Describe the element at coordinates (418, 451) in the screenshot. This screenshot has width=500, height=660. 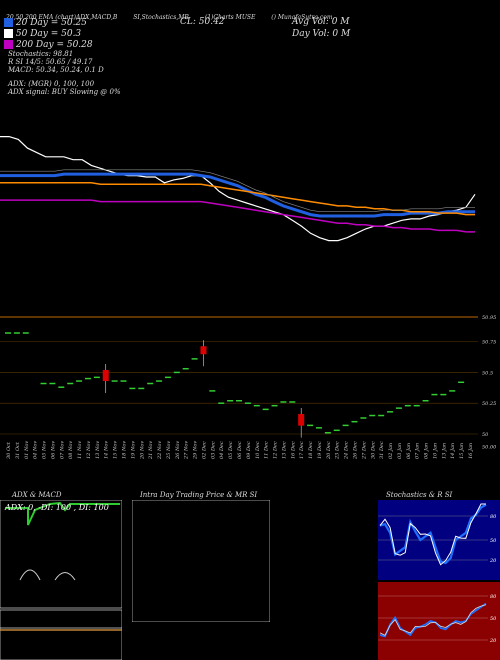
I see `x-tick-label: 07 Jan` at that location.